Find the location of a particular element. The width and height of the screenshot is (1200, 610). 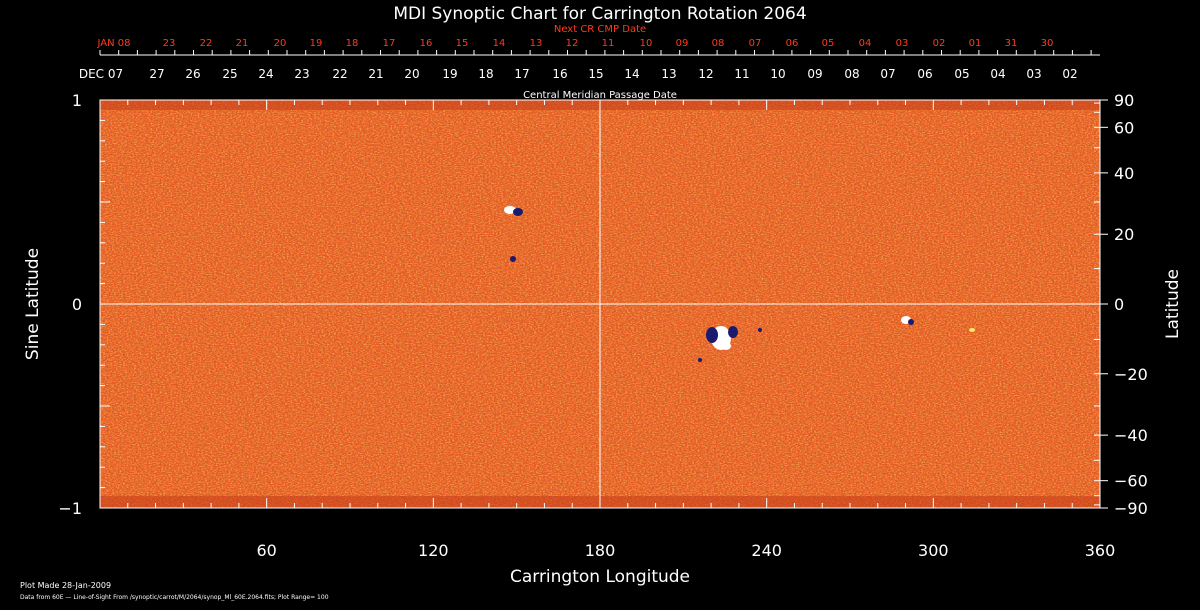

right-tick-label: 40 is located at coordinates (1124, 173).